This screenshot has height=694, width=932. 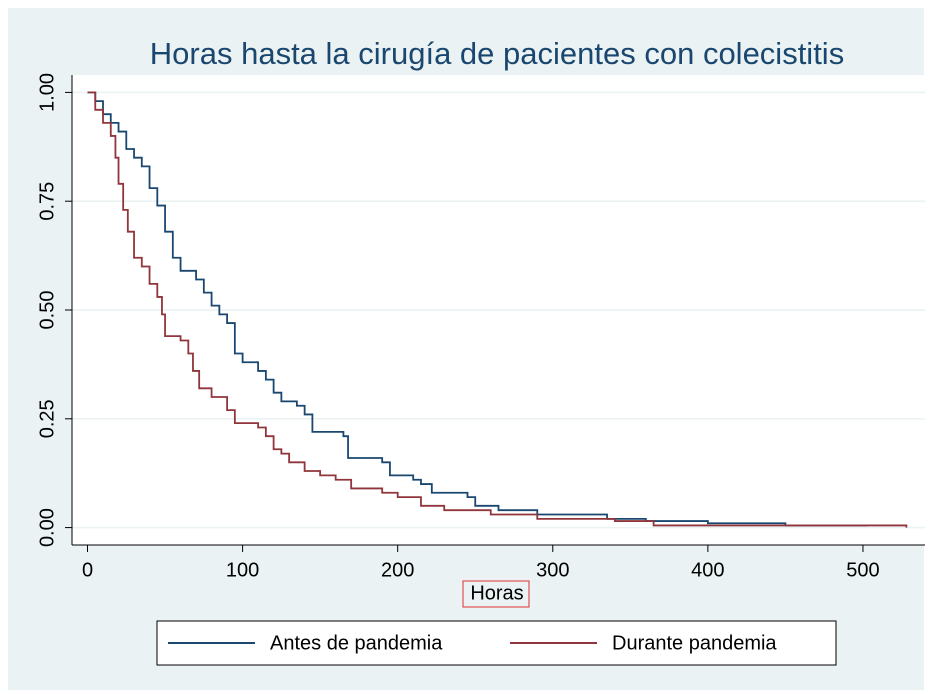 What do you see at coordinates (552, 570) in the screenshot?
I see `x-tick-label: 300` at bounding box center [552, 570].